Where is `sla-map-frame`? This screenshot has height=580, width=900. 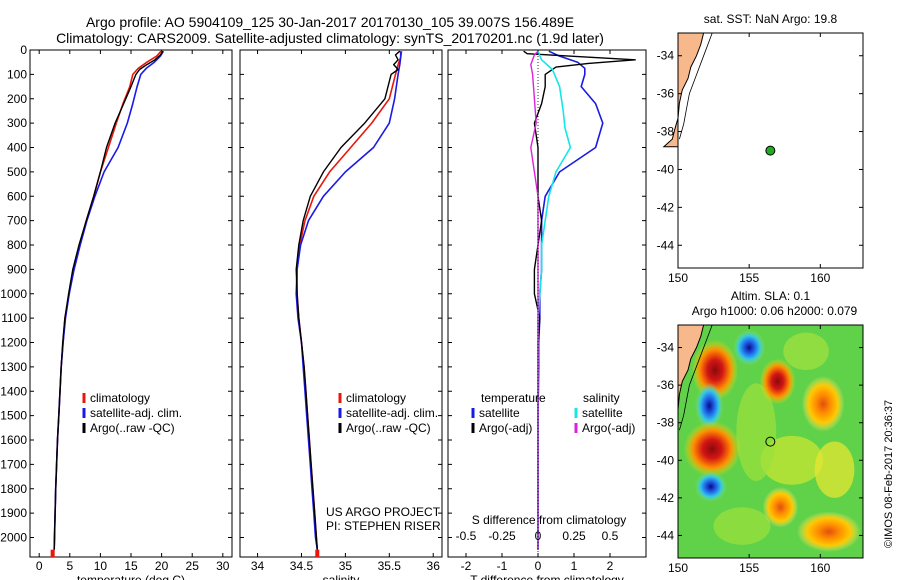
sla-map-frame is located at coordinates (770, 441).